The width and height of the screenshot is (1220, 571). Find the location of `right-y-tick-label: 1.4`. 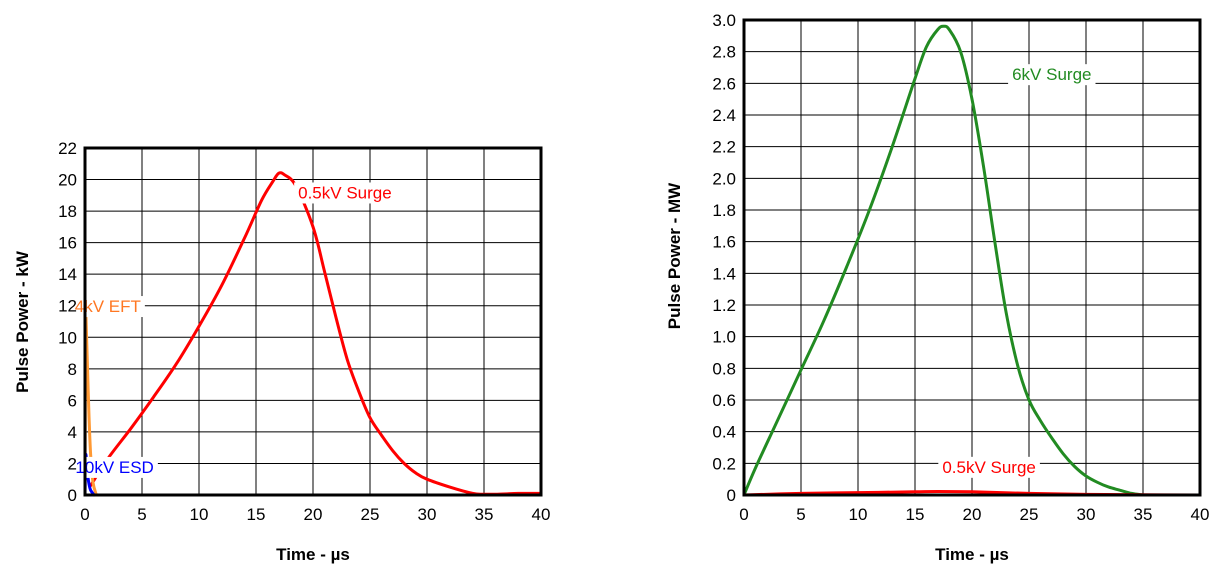

right-y-tick-label: 1.4 is located at coordinates (724, 273).